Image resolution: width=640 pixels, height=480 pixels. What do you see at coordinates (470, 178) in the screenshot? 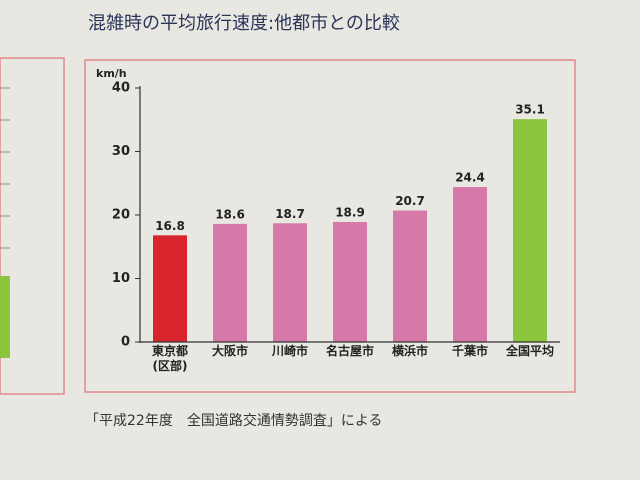
I see `value-label: 24.4` at bounding box center [470, 178].